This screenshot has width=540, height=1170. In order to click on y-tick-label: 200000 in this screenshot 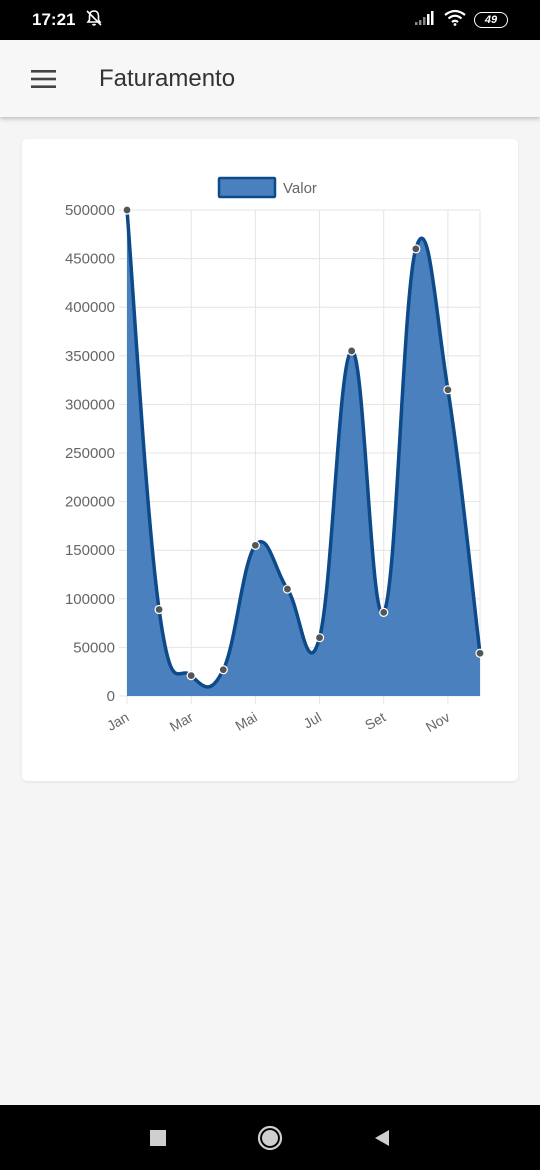, I will do `click(90, 502)`.